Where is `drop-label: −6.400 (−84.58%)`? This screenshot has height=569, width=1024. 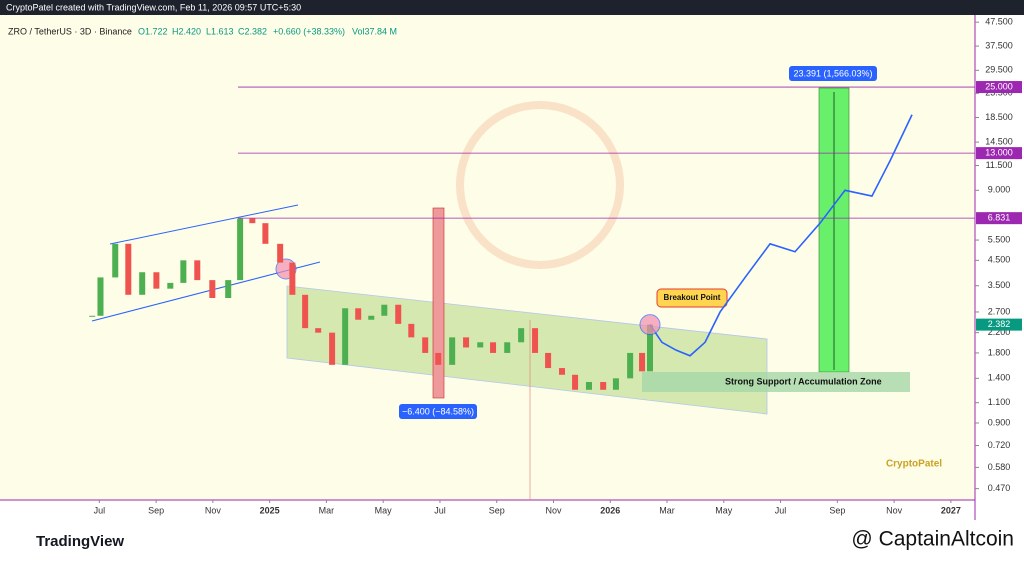 drop-label: −6.400 (−84.58%) is located at coordinates (438, 411).